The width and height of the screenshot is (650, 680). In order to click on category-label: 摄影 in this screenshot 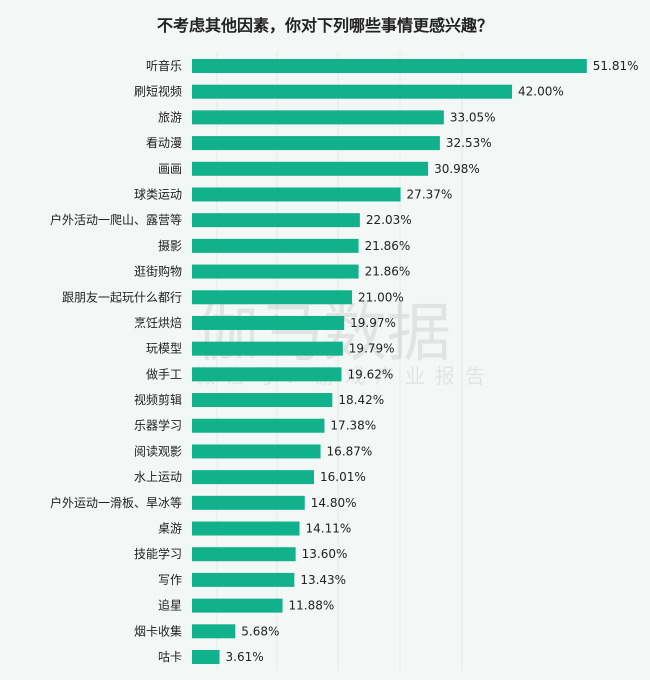, I will do `click(170, 245)`.